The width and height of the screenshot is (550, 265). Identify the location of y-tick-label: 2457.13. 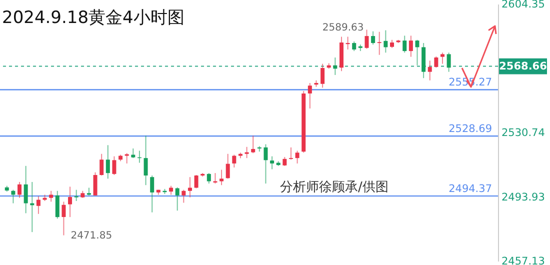
(523, 260).